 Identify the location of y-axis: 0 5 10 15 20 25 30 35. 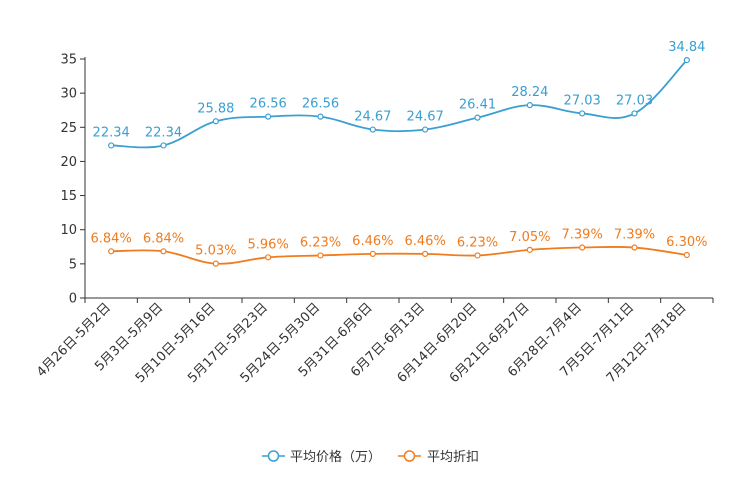
(73, 180).